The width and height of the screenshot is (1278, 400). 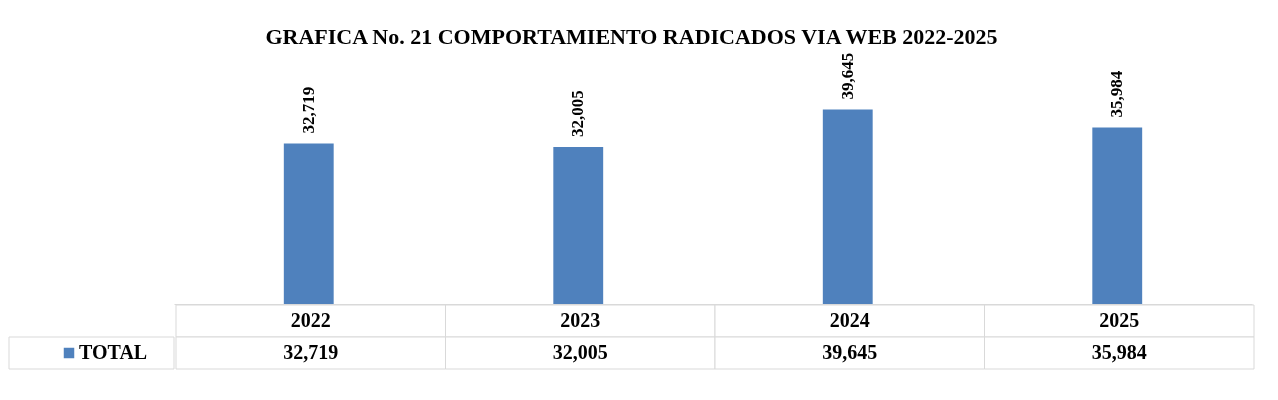 I want to click on chart-title: GRAFICA No. 21 COMPORTAMIENTO RADICADOS VIA WEB 2022-2025, so click(x=631, y=36).